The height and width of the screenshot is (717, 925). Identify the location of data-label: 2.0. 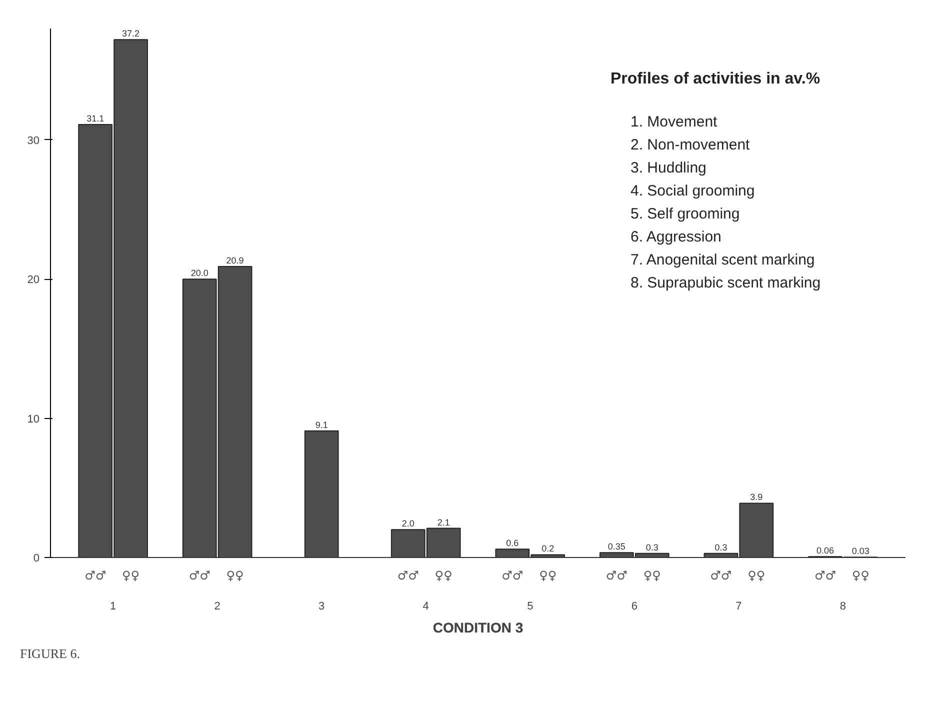
(408, 523).